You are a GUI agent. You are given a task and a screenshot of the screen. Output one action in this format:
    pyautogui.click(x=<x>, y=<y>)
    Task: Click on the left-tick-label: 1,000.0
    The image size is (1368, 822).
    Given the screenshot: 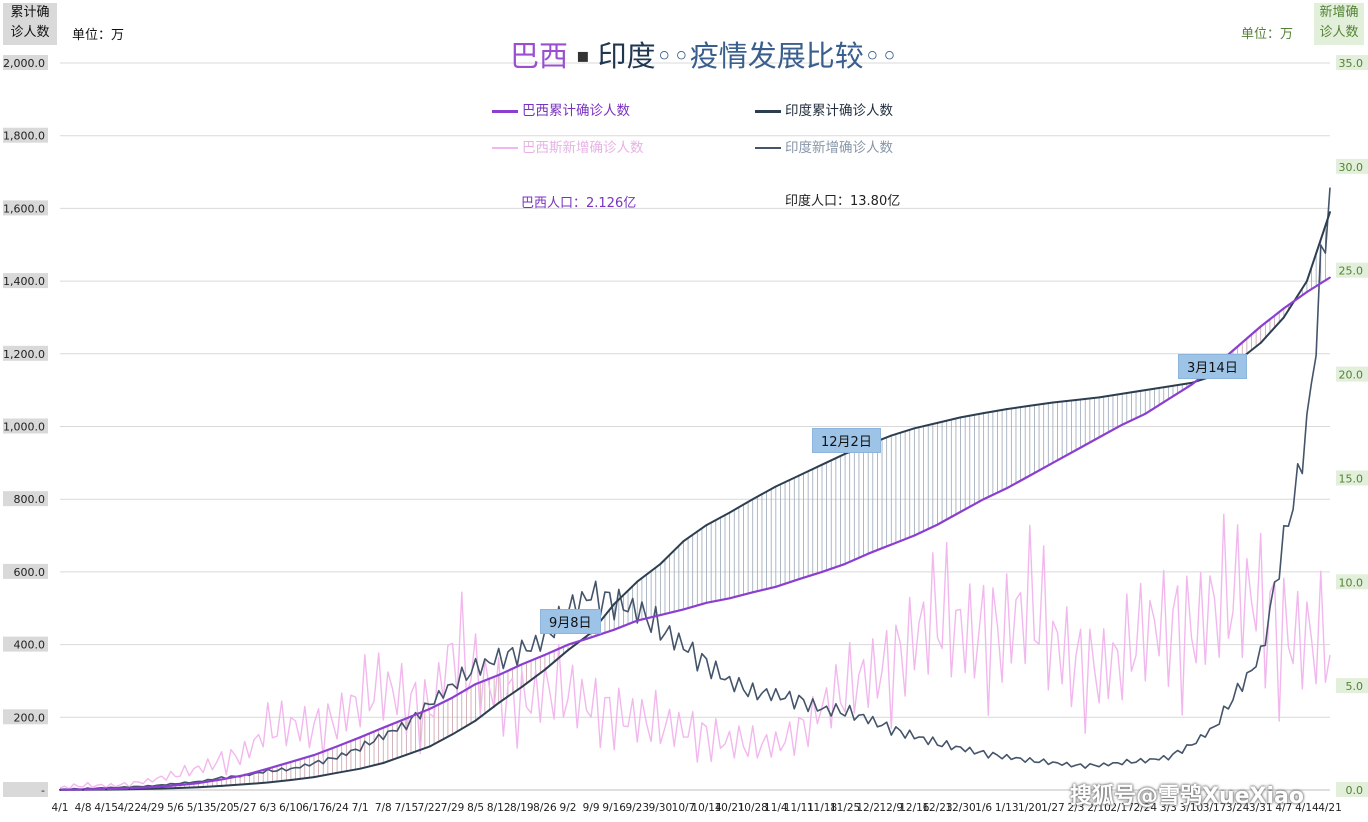 What is the action you would take?
    pyautogui.click(x=24, y=427)
    